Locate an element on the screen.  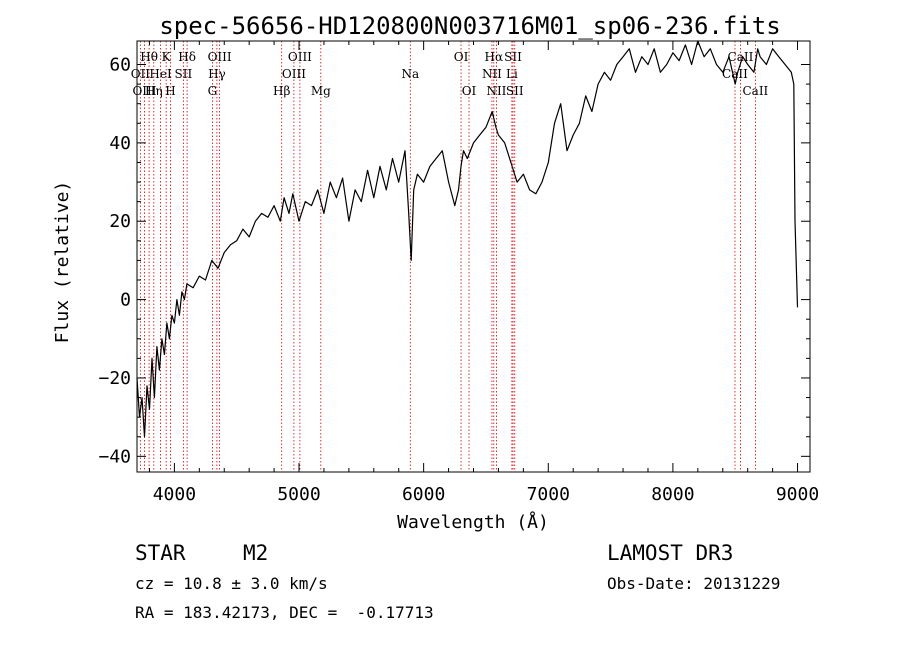
marker-label: G is located at coordinates (213, 91).